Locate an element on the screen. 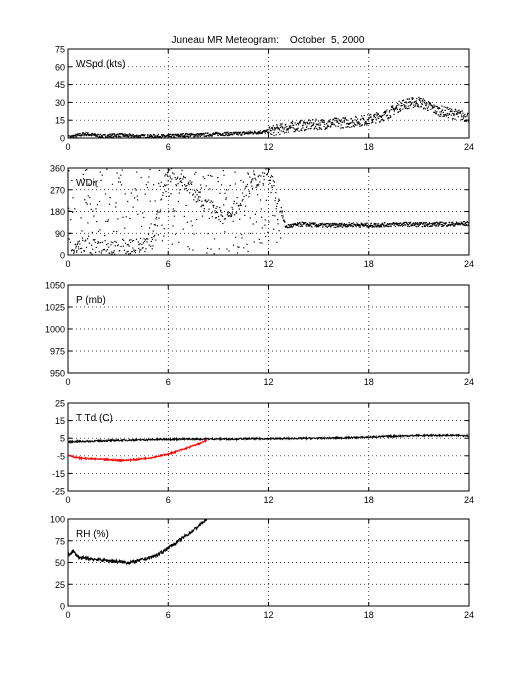 This screenshot has height=683, width=520. chart-title: Juneau MR Meteogram: October 5, 2000 is located at coordinates (268, 40).